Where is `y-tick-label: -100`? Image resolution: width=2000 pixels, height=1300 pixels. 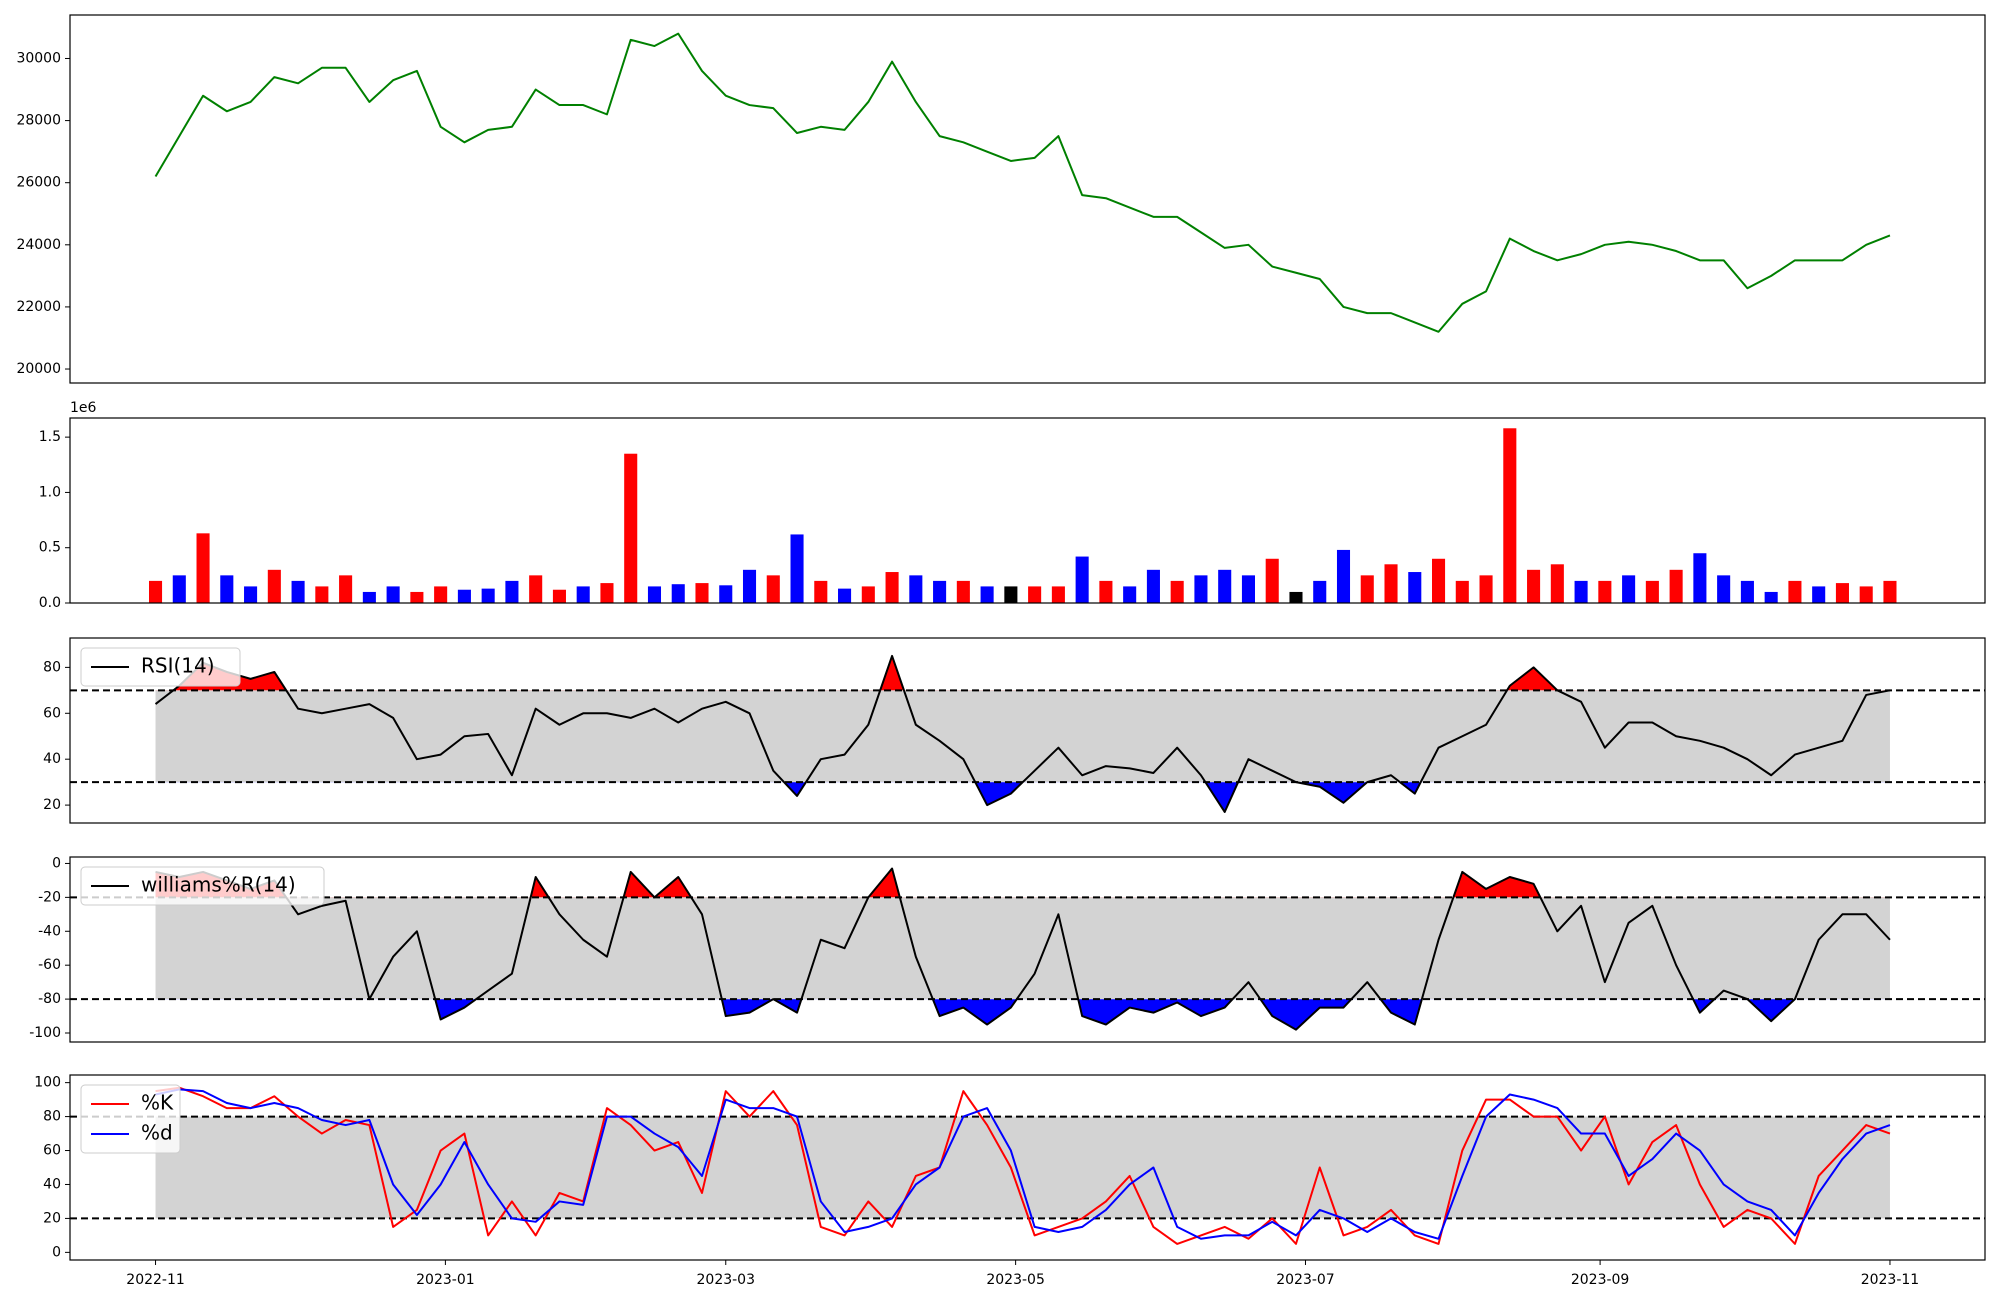
y-tick-label: -100 is located at coordinates (45, 1033).